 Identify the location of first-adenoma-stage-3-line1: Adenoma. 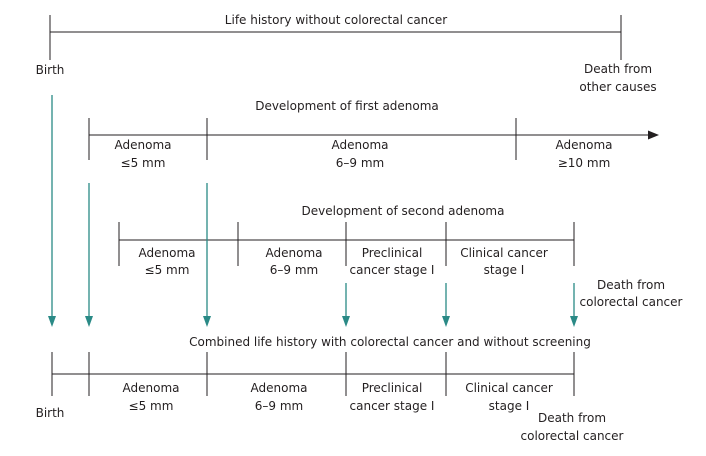
(584, 145).